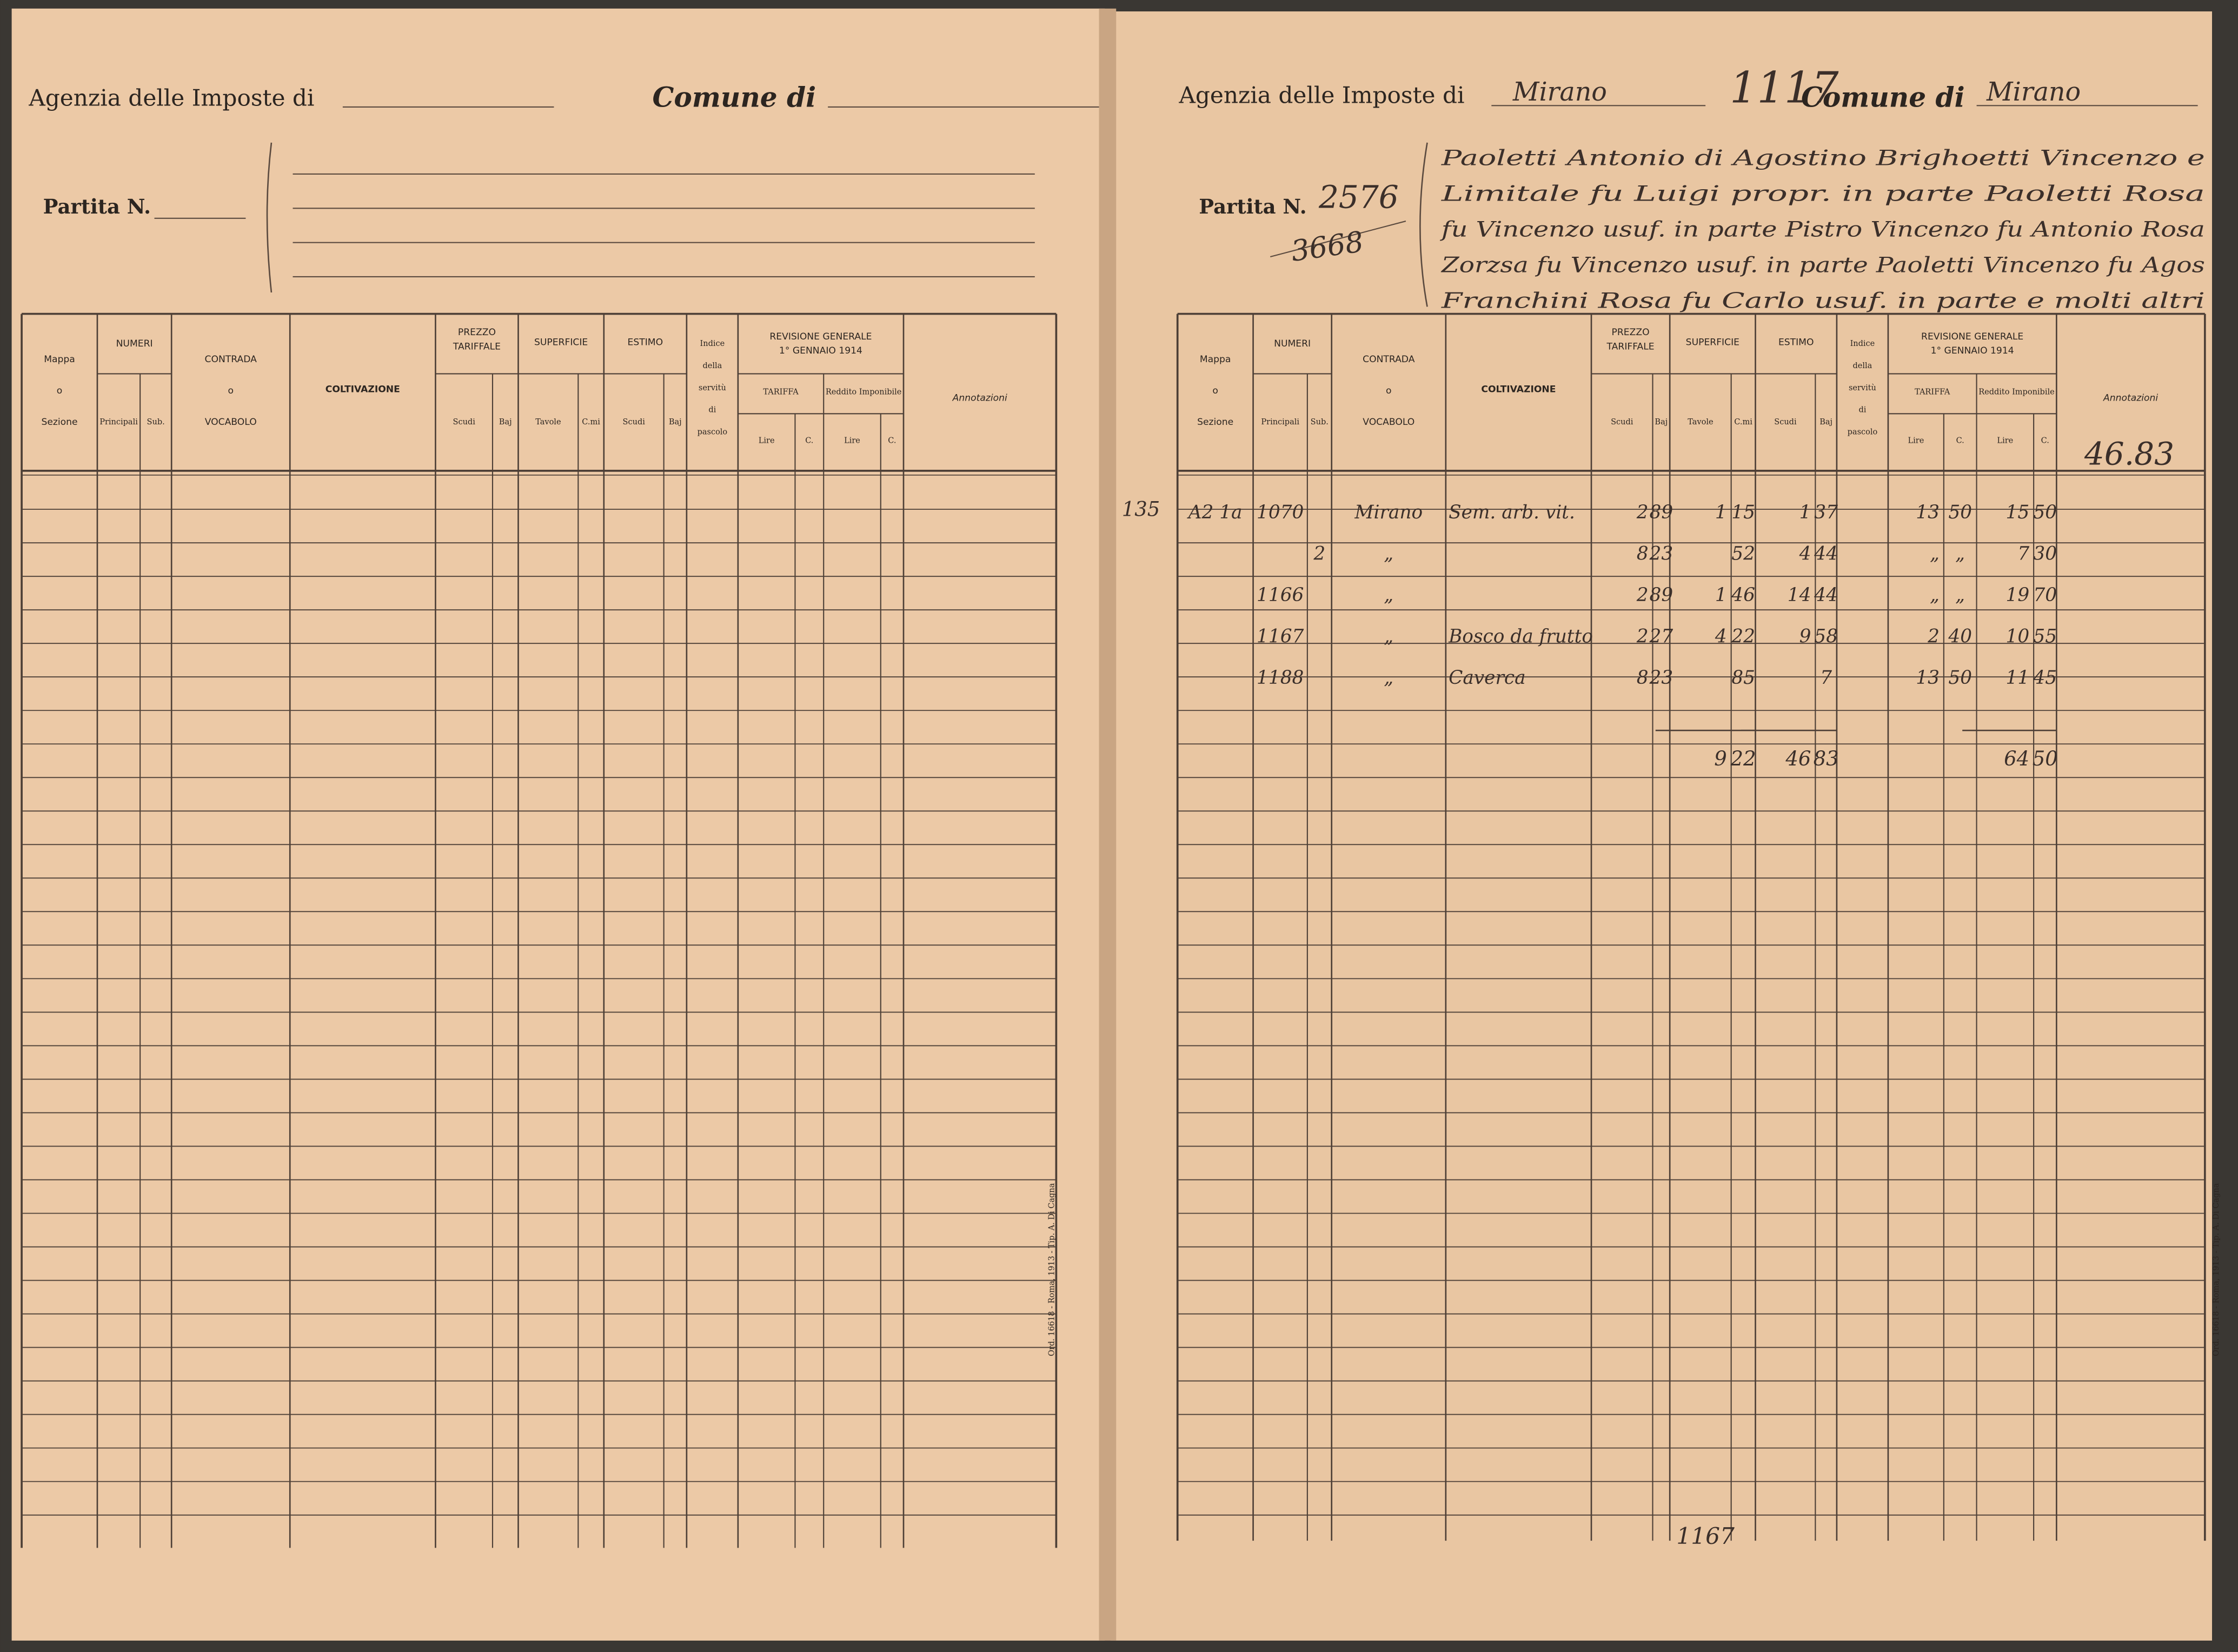  Describe the element at coordinates (2016, 392) in the screenshot. I see `header-label: Reddito Imponibile` at that location.